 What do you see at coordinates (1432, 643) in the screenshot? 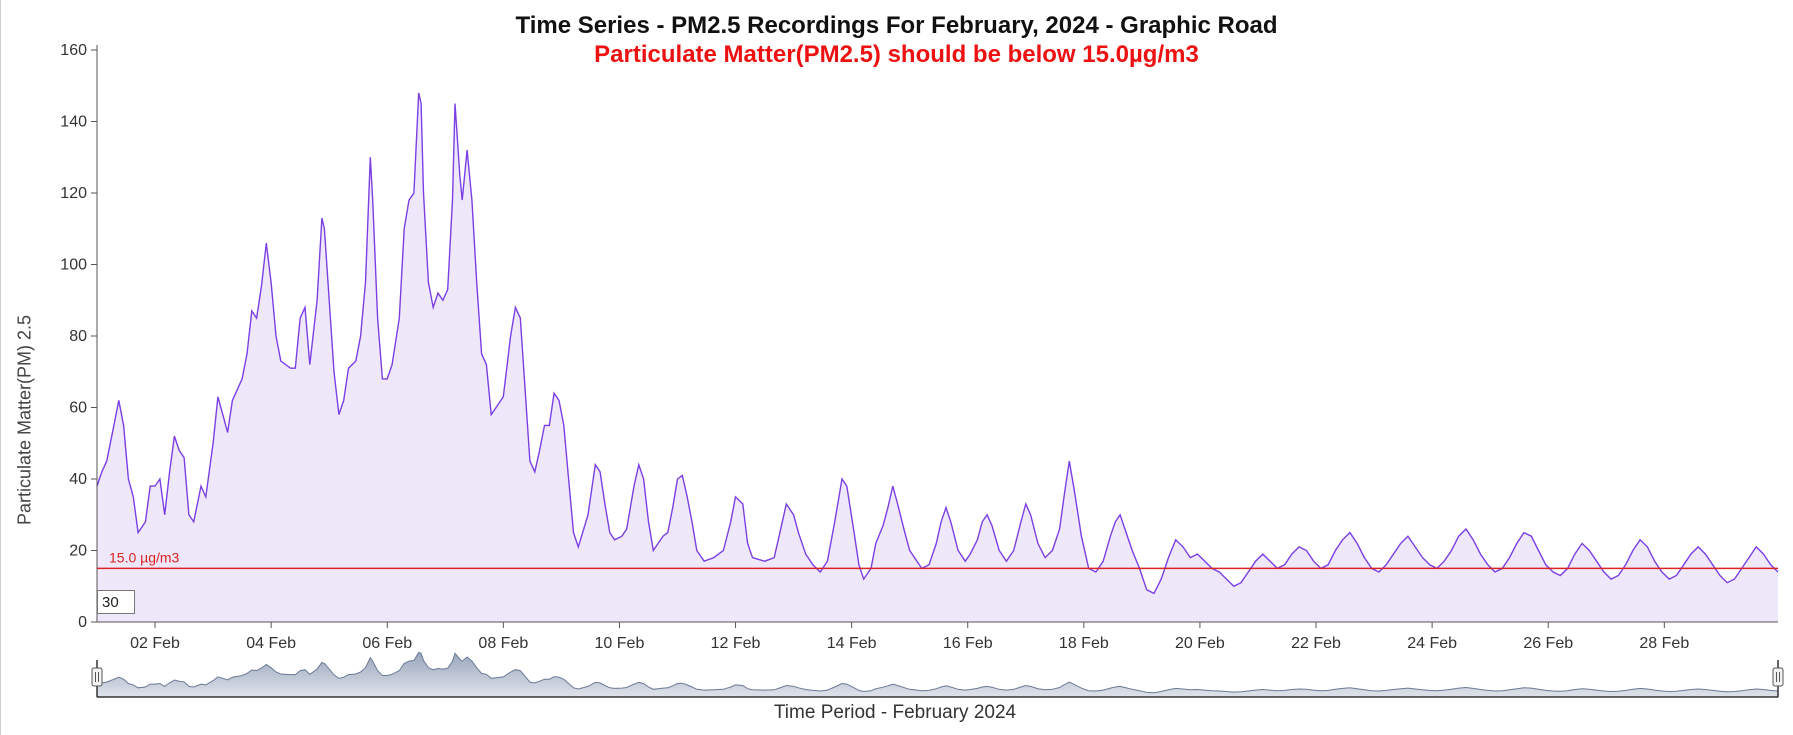
I see `x-tick-label: 24 Feb` at bounding box center [1432, 643].